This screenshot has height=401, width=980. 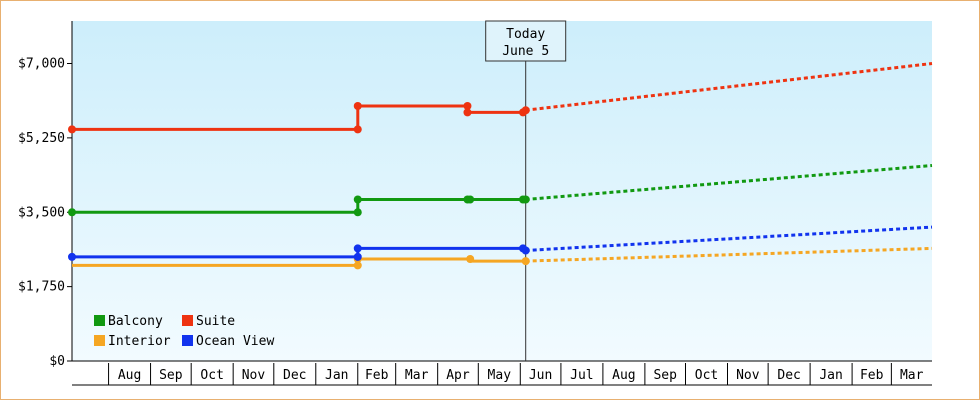 I want to click on series-line-interior, so click(x=299, y=262).